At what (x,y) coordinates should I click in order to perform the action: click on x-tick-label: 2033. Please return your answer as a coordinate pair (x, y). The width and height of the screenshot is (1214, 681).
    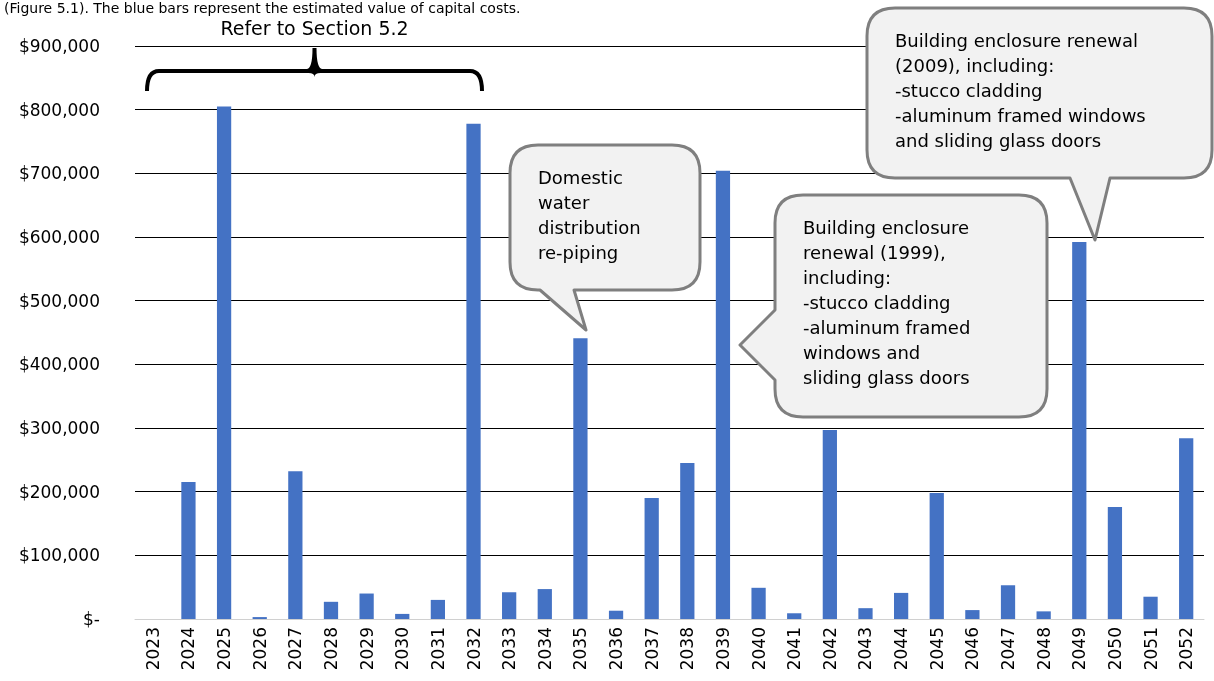
    Looking at the image, I should click on (509, 649).